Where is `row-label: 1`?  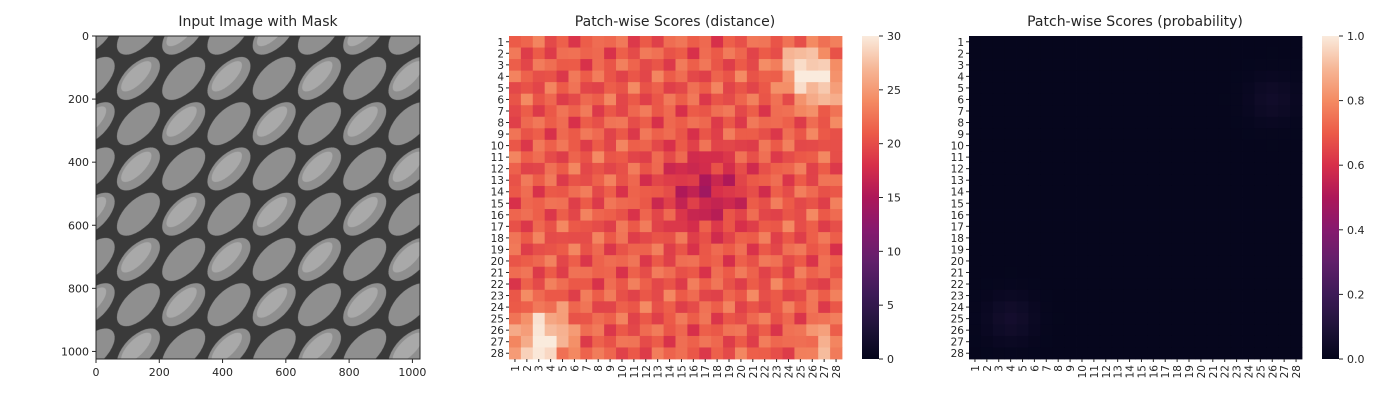
row-label: 1 is located at coordinates (960, 43).